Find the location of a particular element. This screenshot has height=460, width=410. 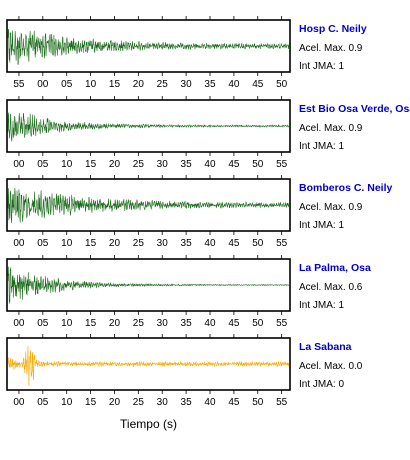

panel-3: 00 05 10 15 20 25 30 35 40 45 50 55 is located at coordinates (148, 212).